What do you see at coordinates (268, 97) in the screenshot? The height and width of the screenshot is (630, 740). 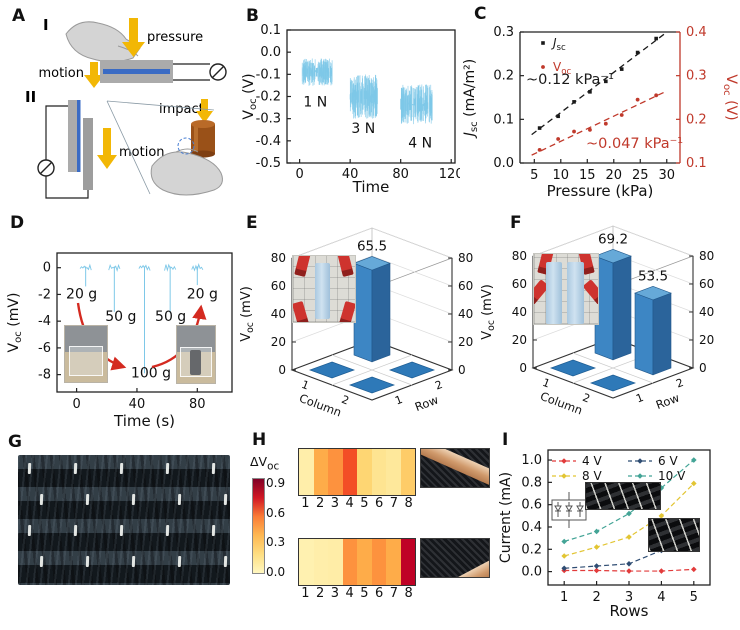 I see `svg-text: -0.2` at bounding box center [268, 97].